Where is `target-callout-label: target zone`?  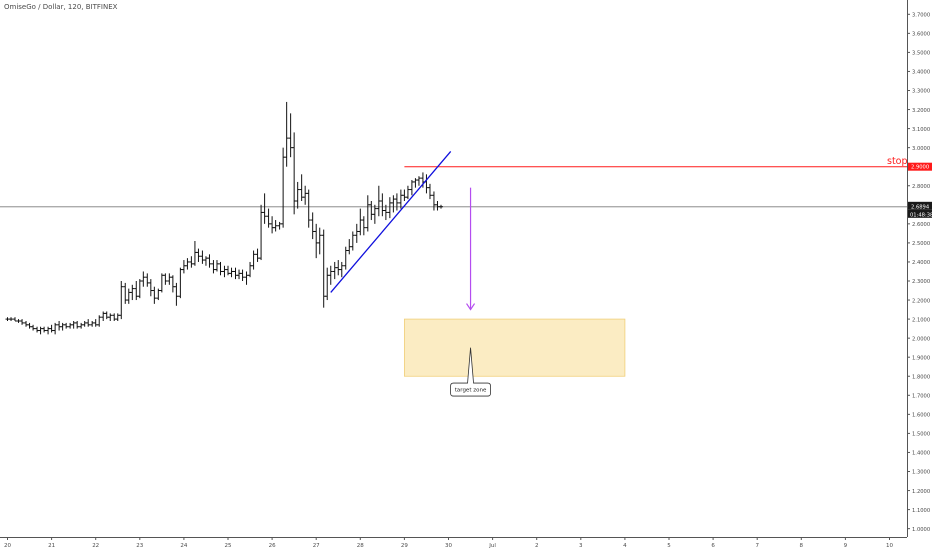 target-callout-label: target zone is located at coordinates (471, 391).